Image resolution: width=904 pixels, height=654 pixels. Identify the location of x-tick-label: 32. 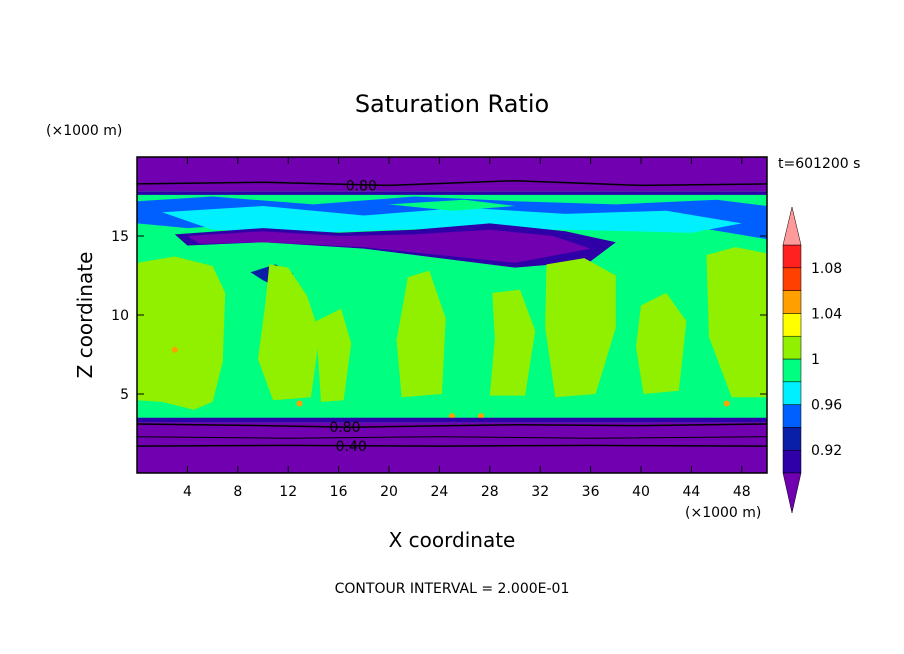
(540, 492).